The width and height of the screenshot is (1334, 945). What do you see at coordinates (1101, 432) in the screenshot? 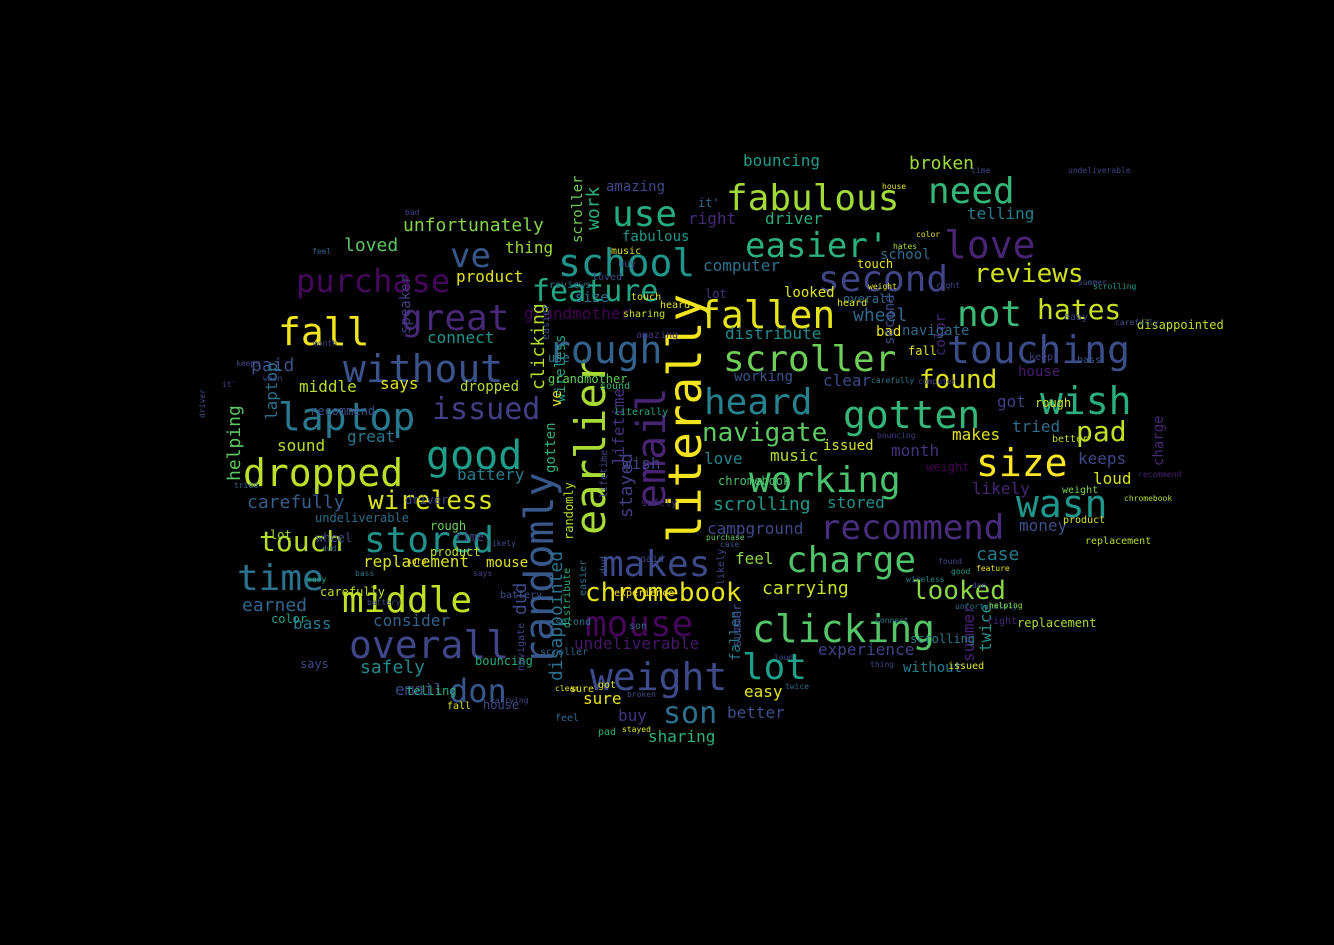
I see `word-32: pad` at bounding box center [1101, 432].